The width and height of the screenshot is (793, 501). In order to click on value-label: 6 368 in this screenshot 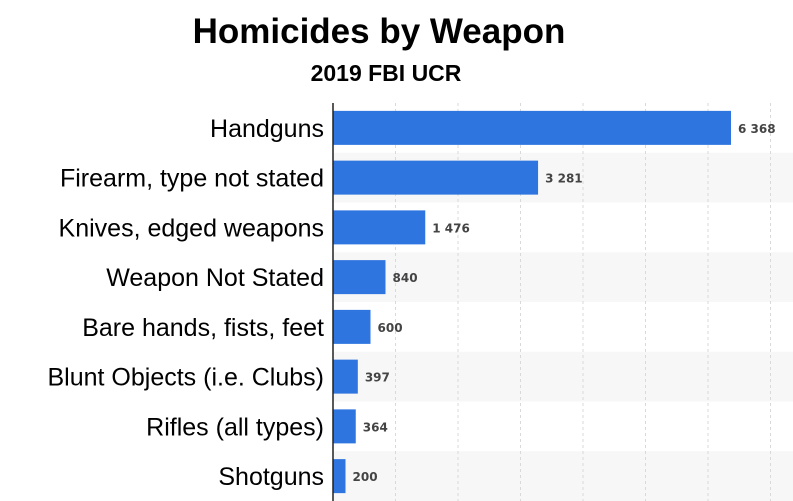, I will do `click(757, 129)`.